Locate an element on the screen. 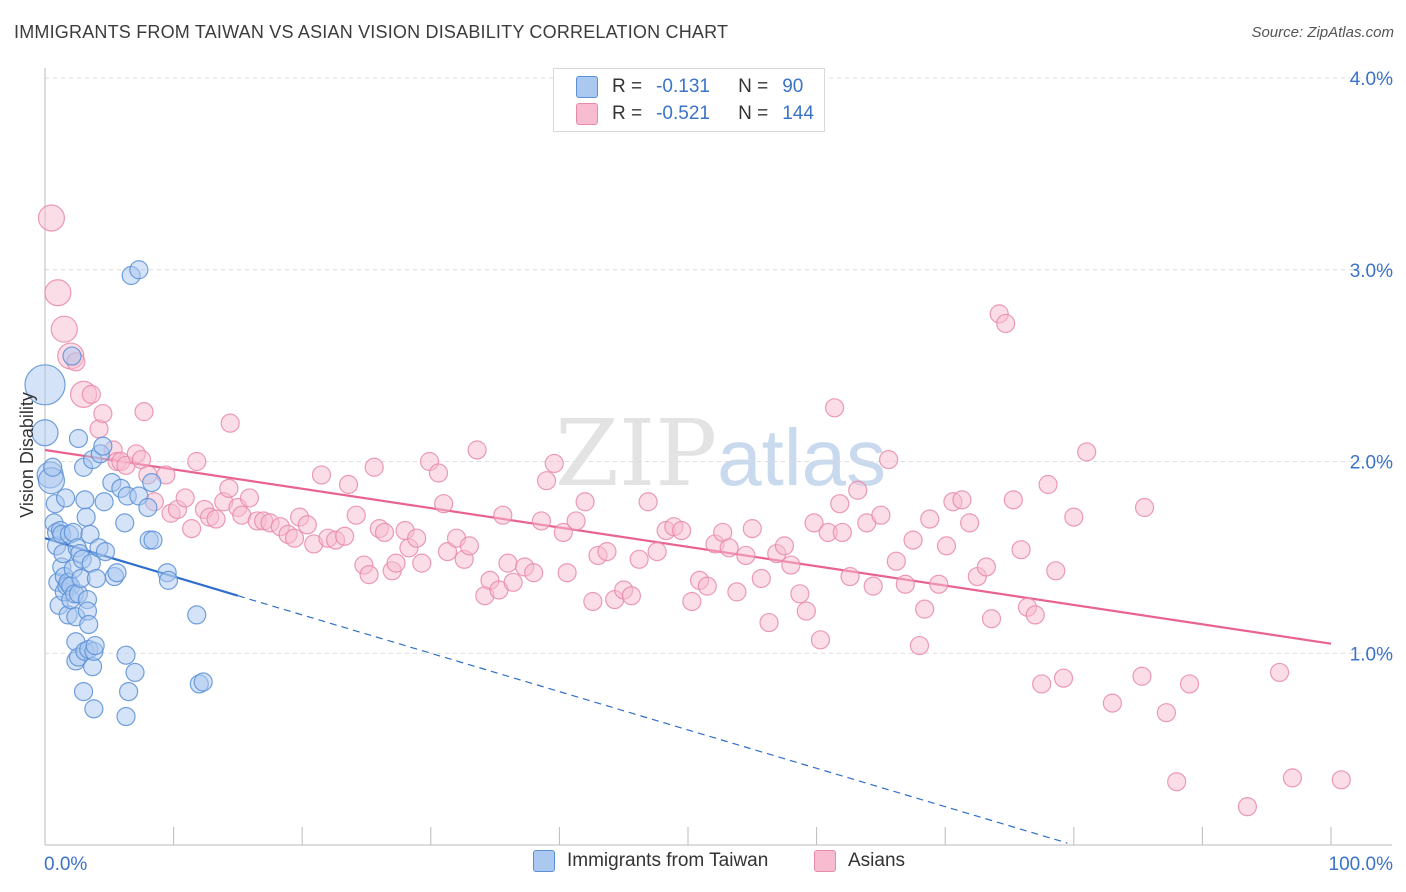  legend-row-asians: R = -0.521 N = 144 is located at coordinates (695, 114).